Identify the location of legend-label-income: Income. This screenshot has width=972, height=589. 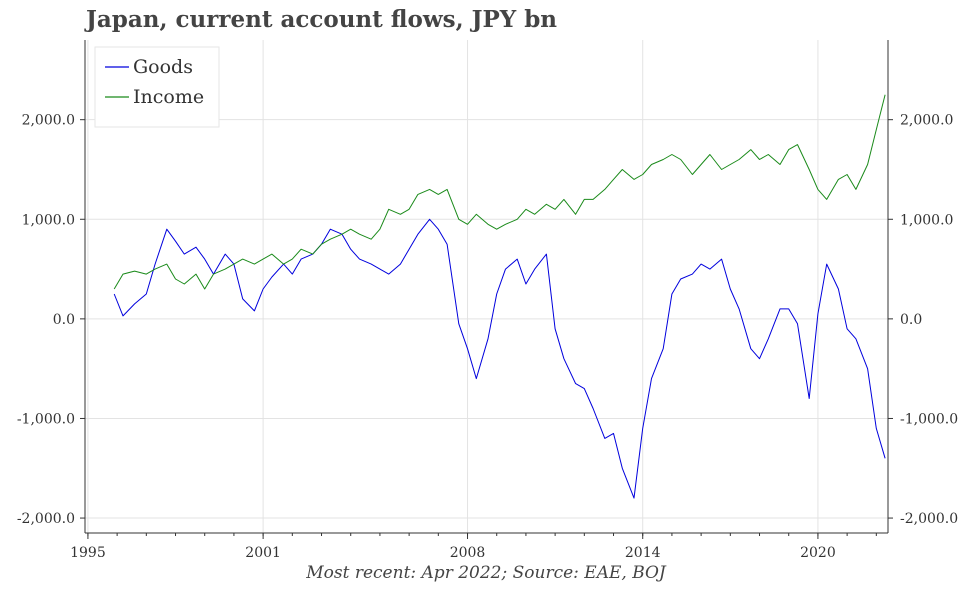
(168, 97).